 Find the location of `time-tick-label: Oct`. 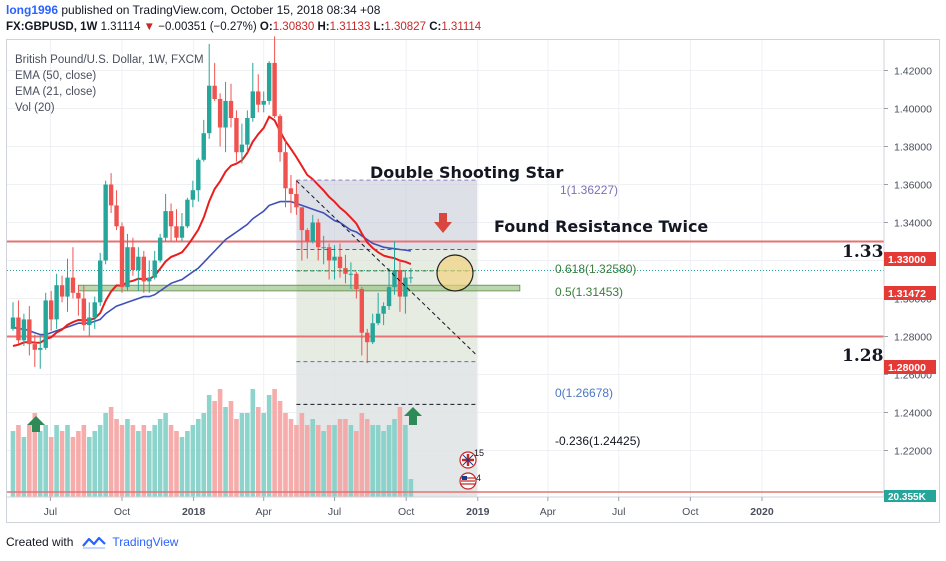

time-tick-label: Oct is located at coordinates (406, 512).